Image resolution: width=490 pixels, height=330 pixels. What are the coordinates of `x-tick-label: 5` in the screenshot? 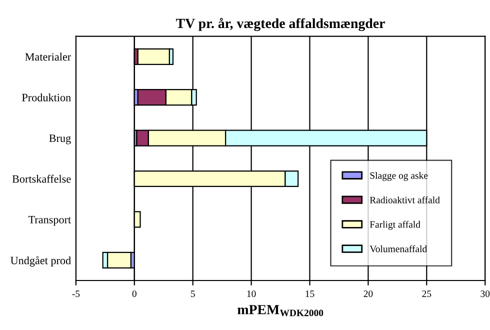 It's located at (192, 294).